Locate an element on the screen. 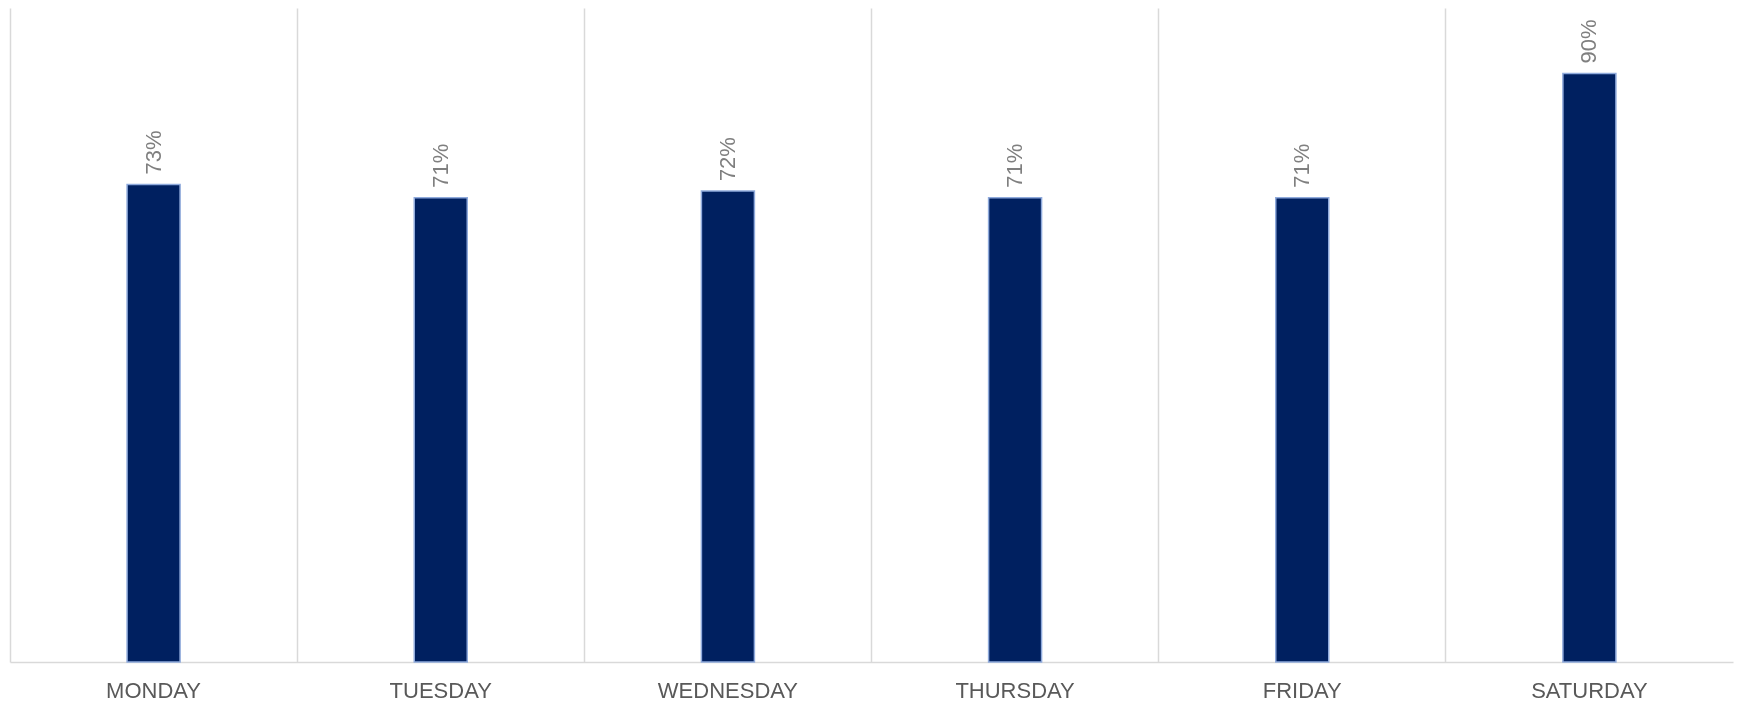  data-label: 90% is located at coordinates (1589, 41).